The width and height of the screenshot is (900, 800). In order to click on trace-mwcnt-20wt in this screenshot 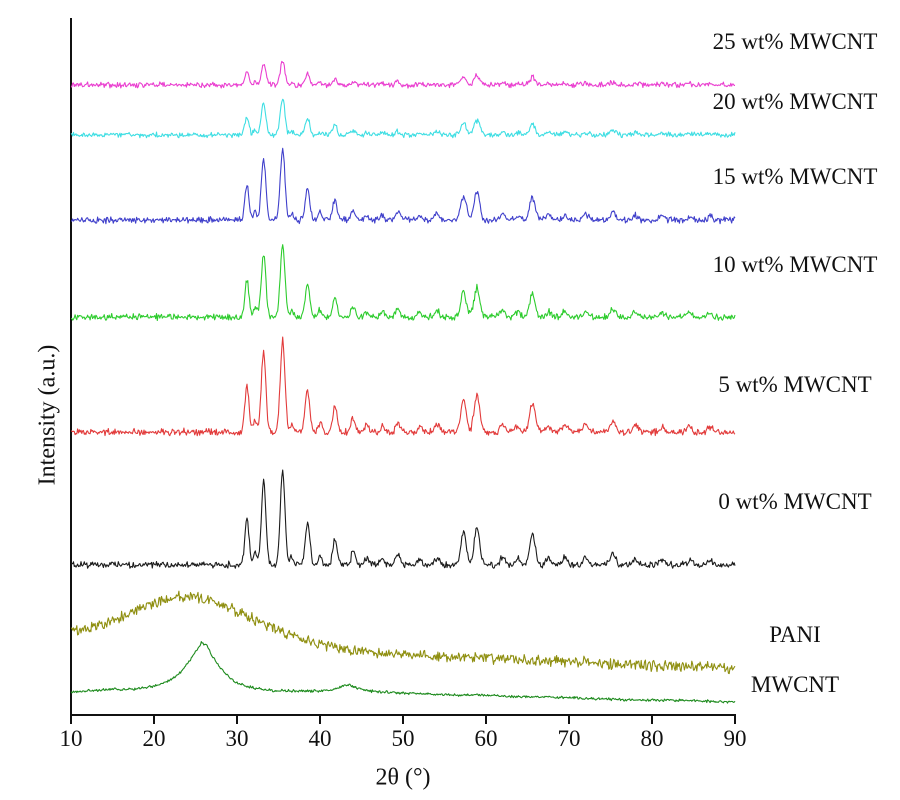, I will do `click(403, 118)`.